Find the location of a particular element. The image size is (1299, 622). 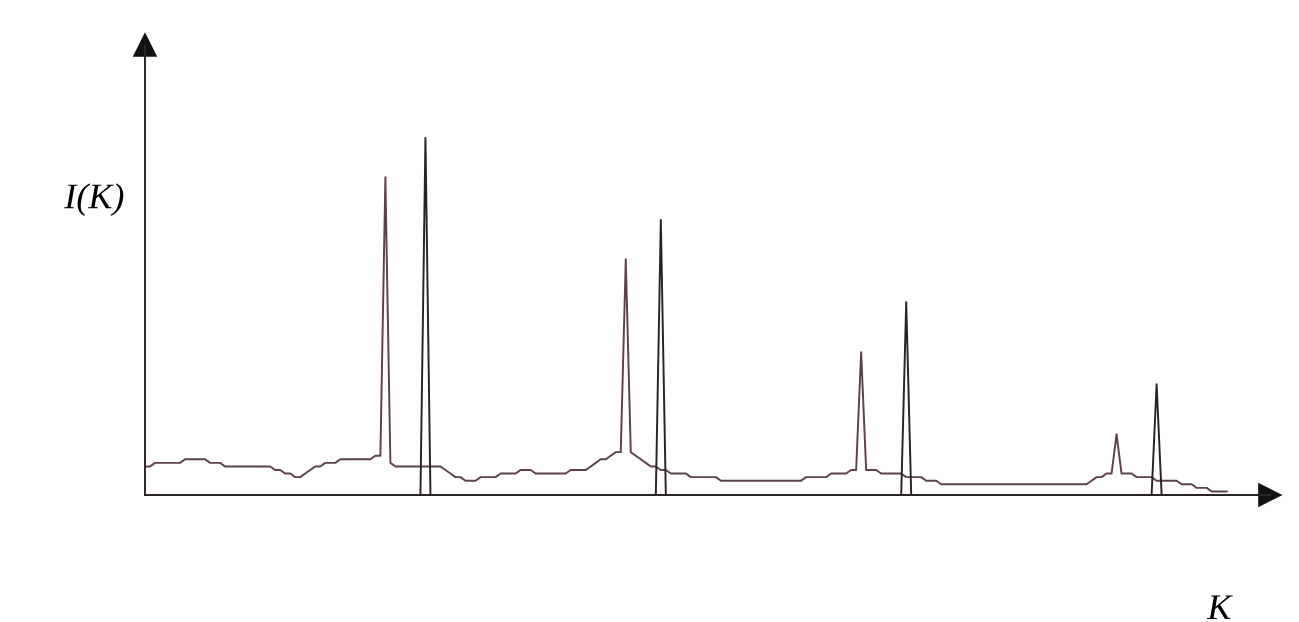

x-axis-title: K is located at coordinates (1219, 607).